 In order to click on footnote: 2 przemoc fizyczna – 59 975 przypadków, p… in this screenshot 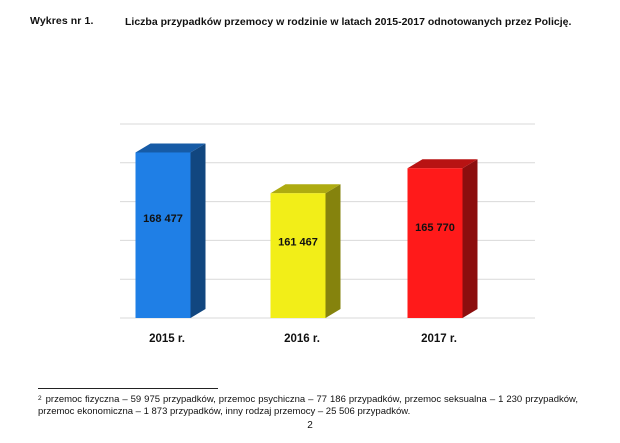, I will do `click(308, 406)`.